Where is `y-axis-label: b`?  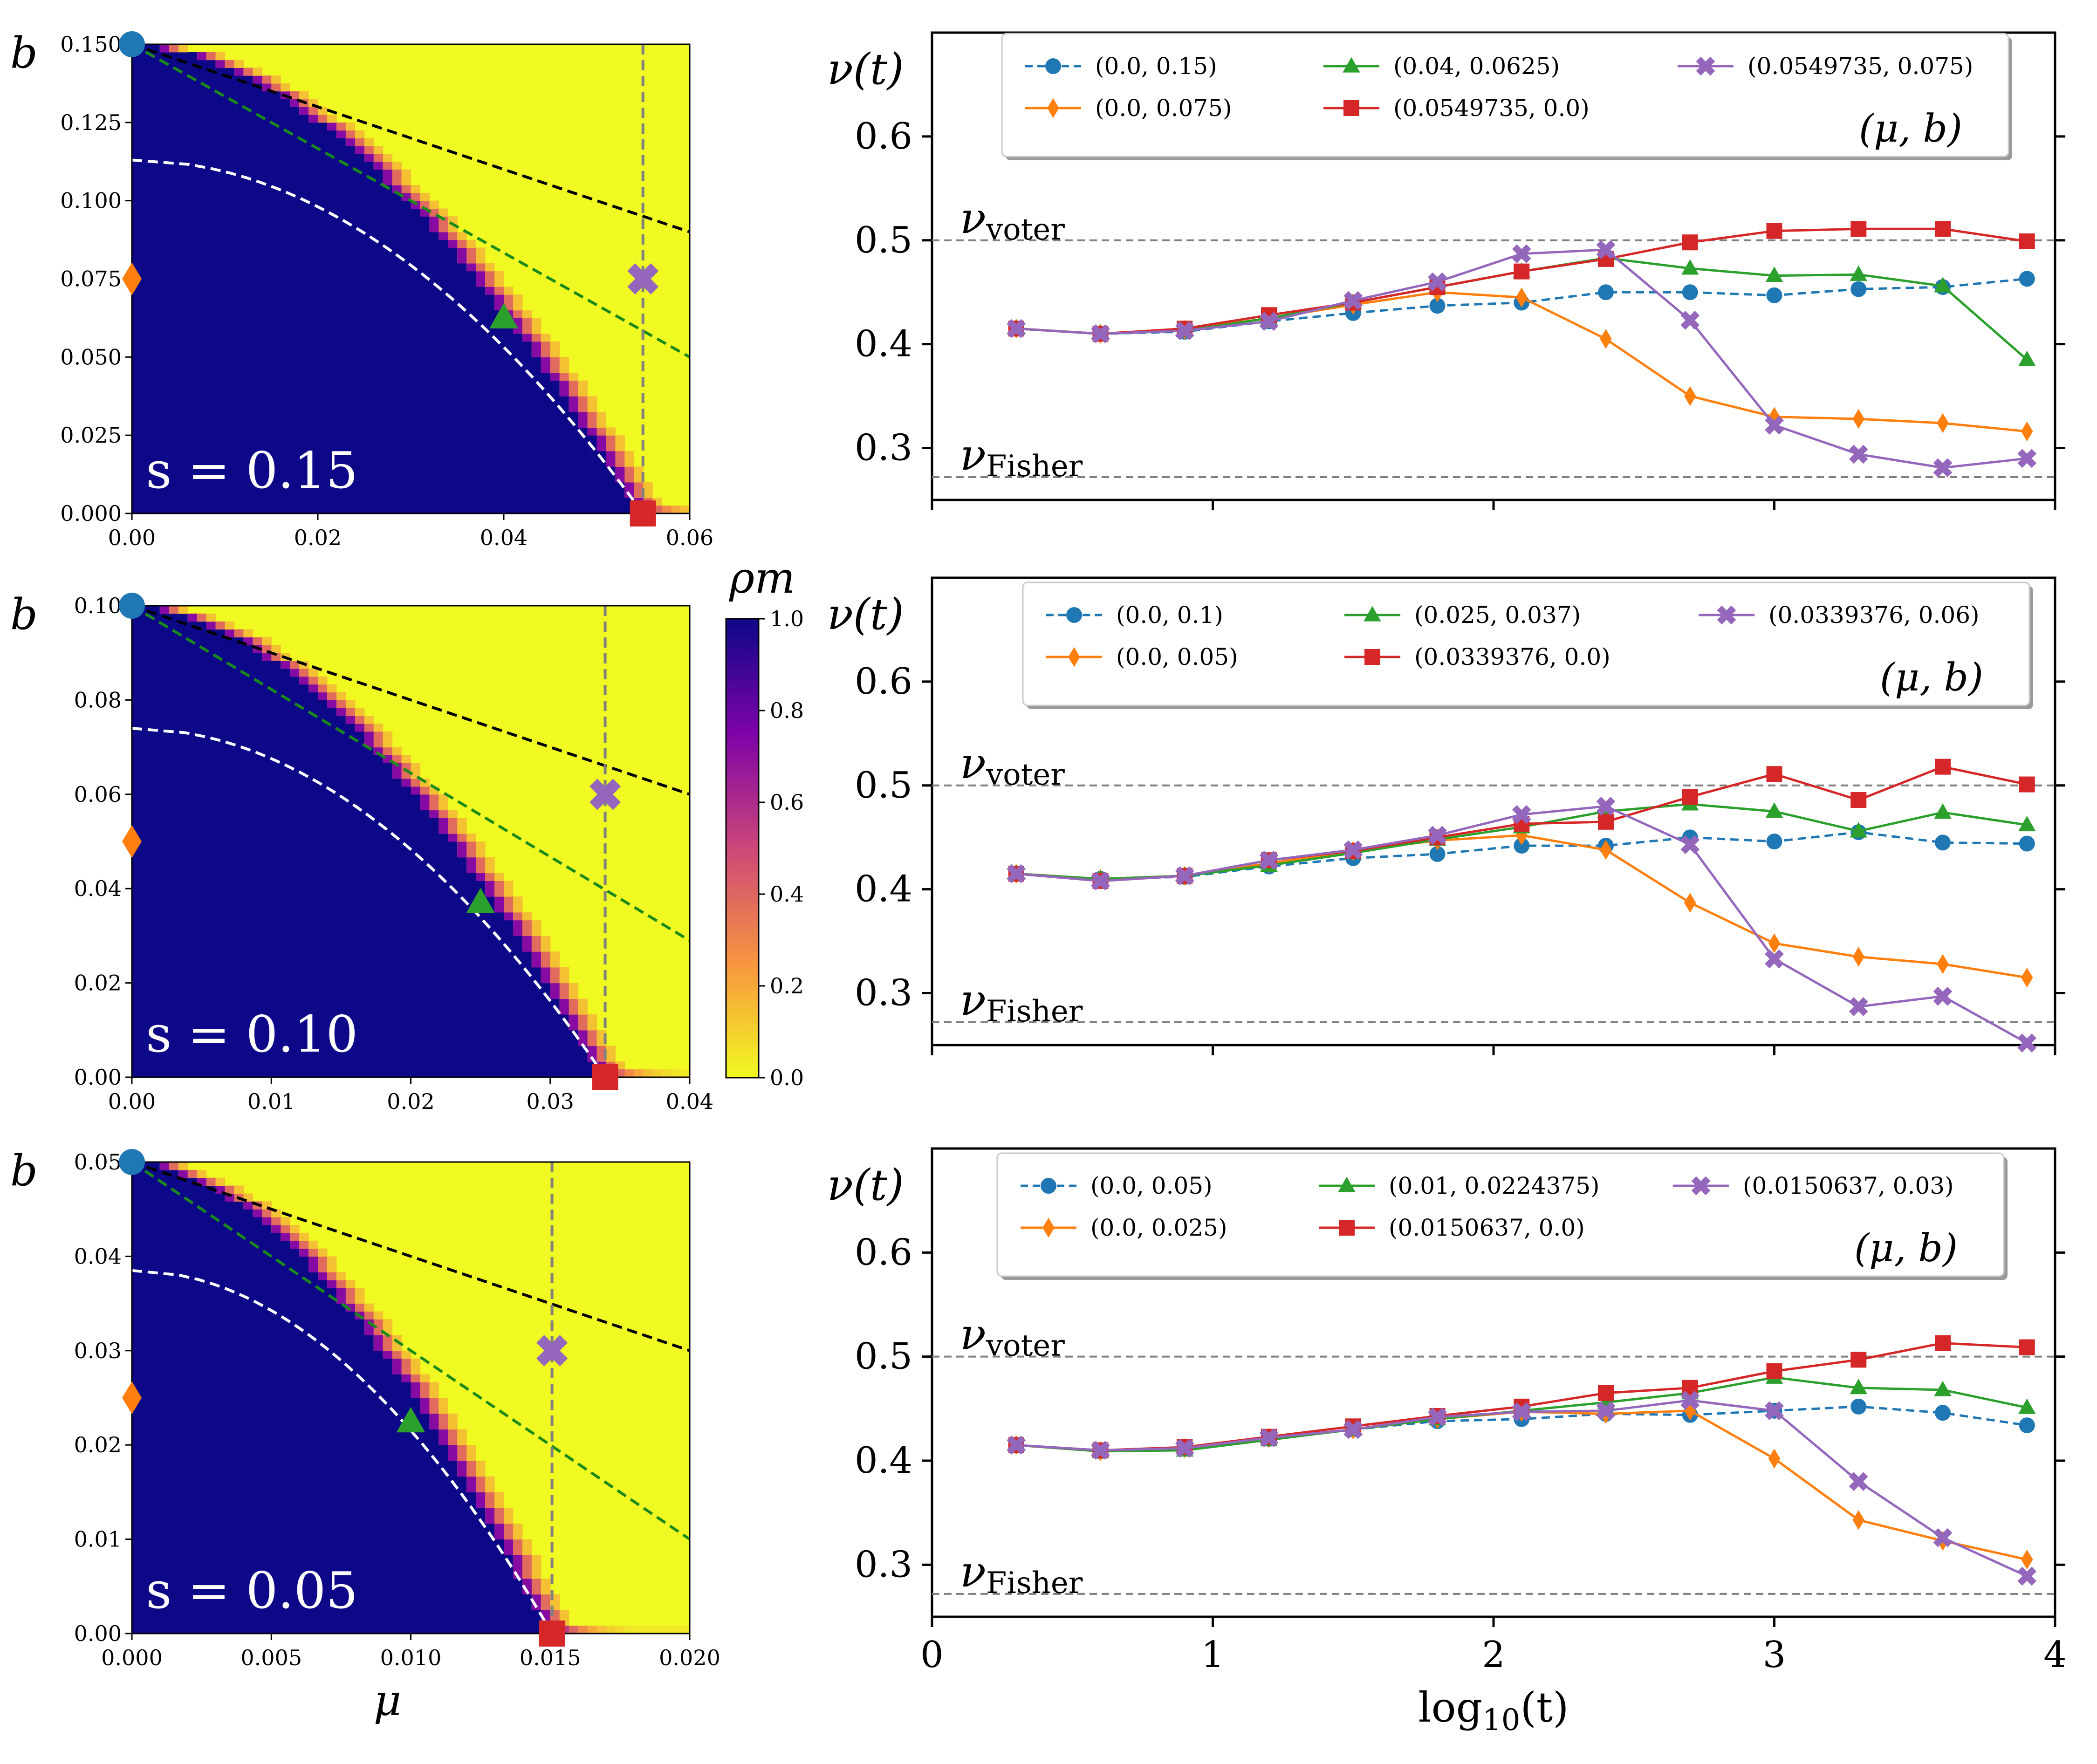 y-axis-label: b is located at coordinates (24, 614).